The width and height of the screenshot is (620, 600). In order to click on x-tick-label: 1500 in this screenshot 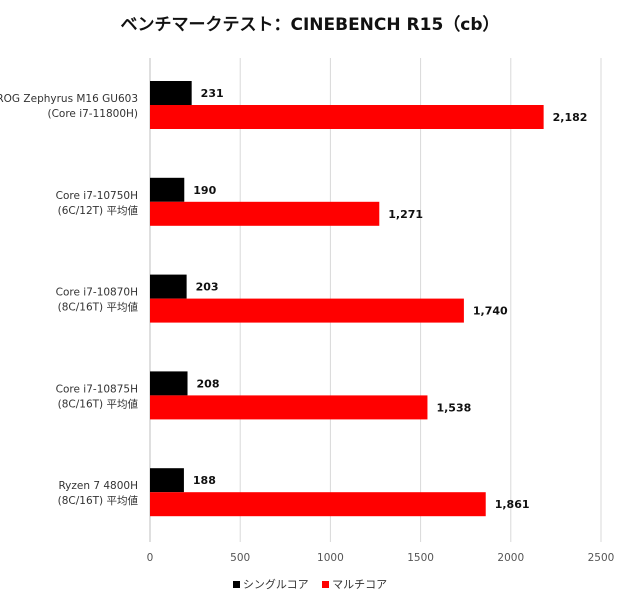, I will do `click(420, 558)`.